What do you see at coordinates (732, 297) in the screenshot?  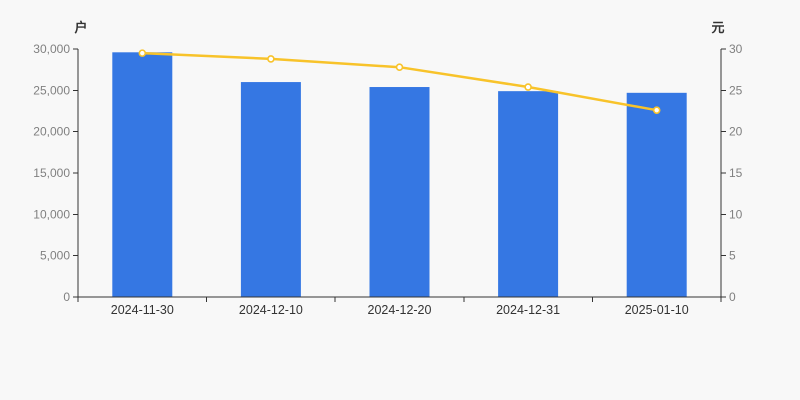 I see `right-axis-tick-label: 0` at bounding box center [732, 297].